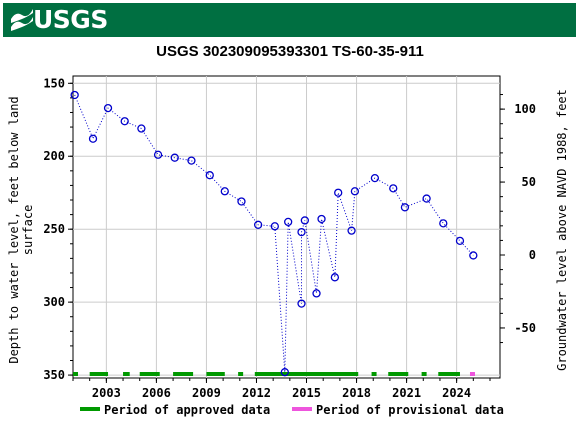  What do you see at coordinates (456, 393) in the screenshot?
I see `x-tick-label: 2024` at bounding box center [456, 393].